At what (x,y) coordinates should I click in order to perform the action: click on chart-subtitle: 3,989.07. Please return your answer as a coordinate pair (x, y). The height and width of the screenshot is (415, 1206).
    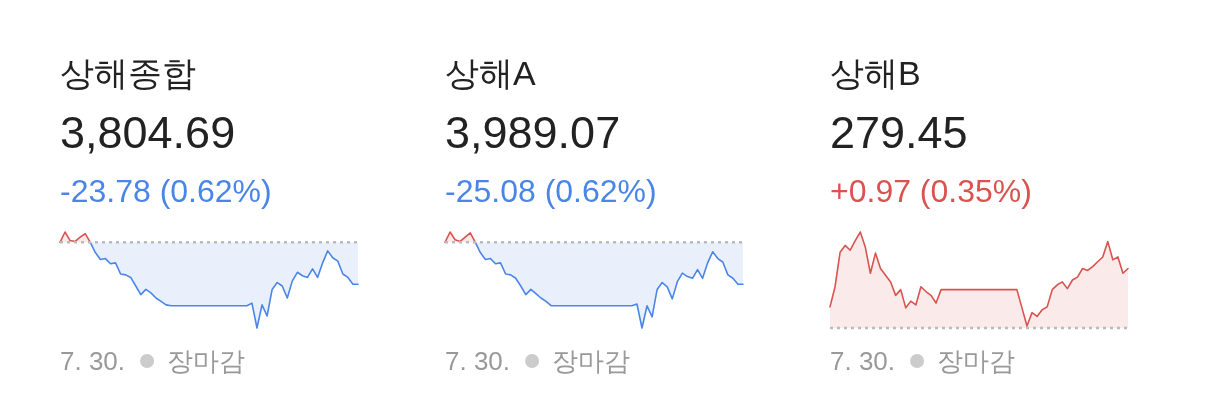
    Looking at the image, I should click on (533, 132).